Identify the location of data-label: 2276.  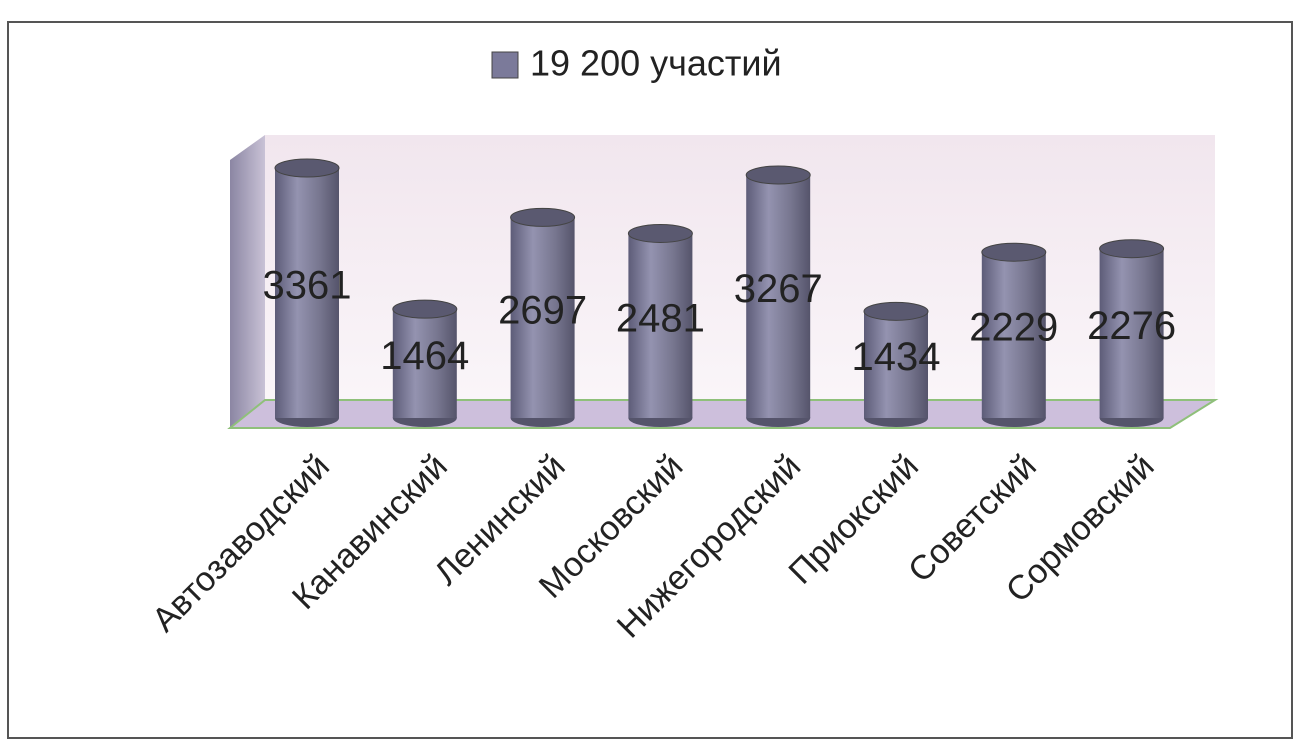
(1131, 326).